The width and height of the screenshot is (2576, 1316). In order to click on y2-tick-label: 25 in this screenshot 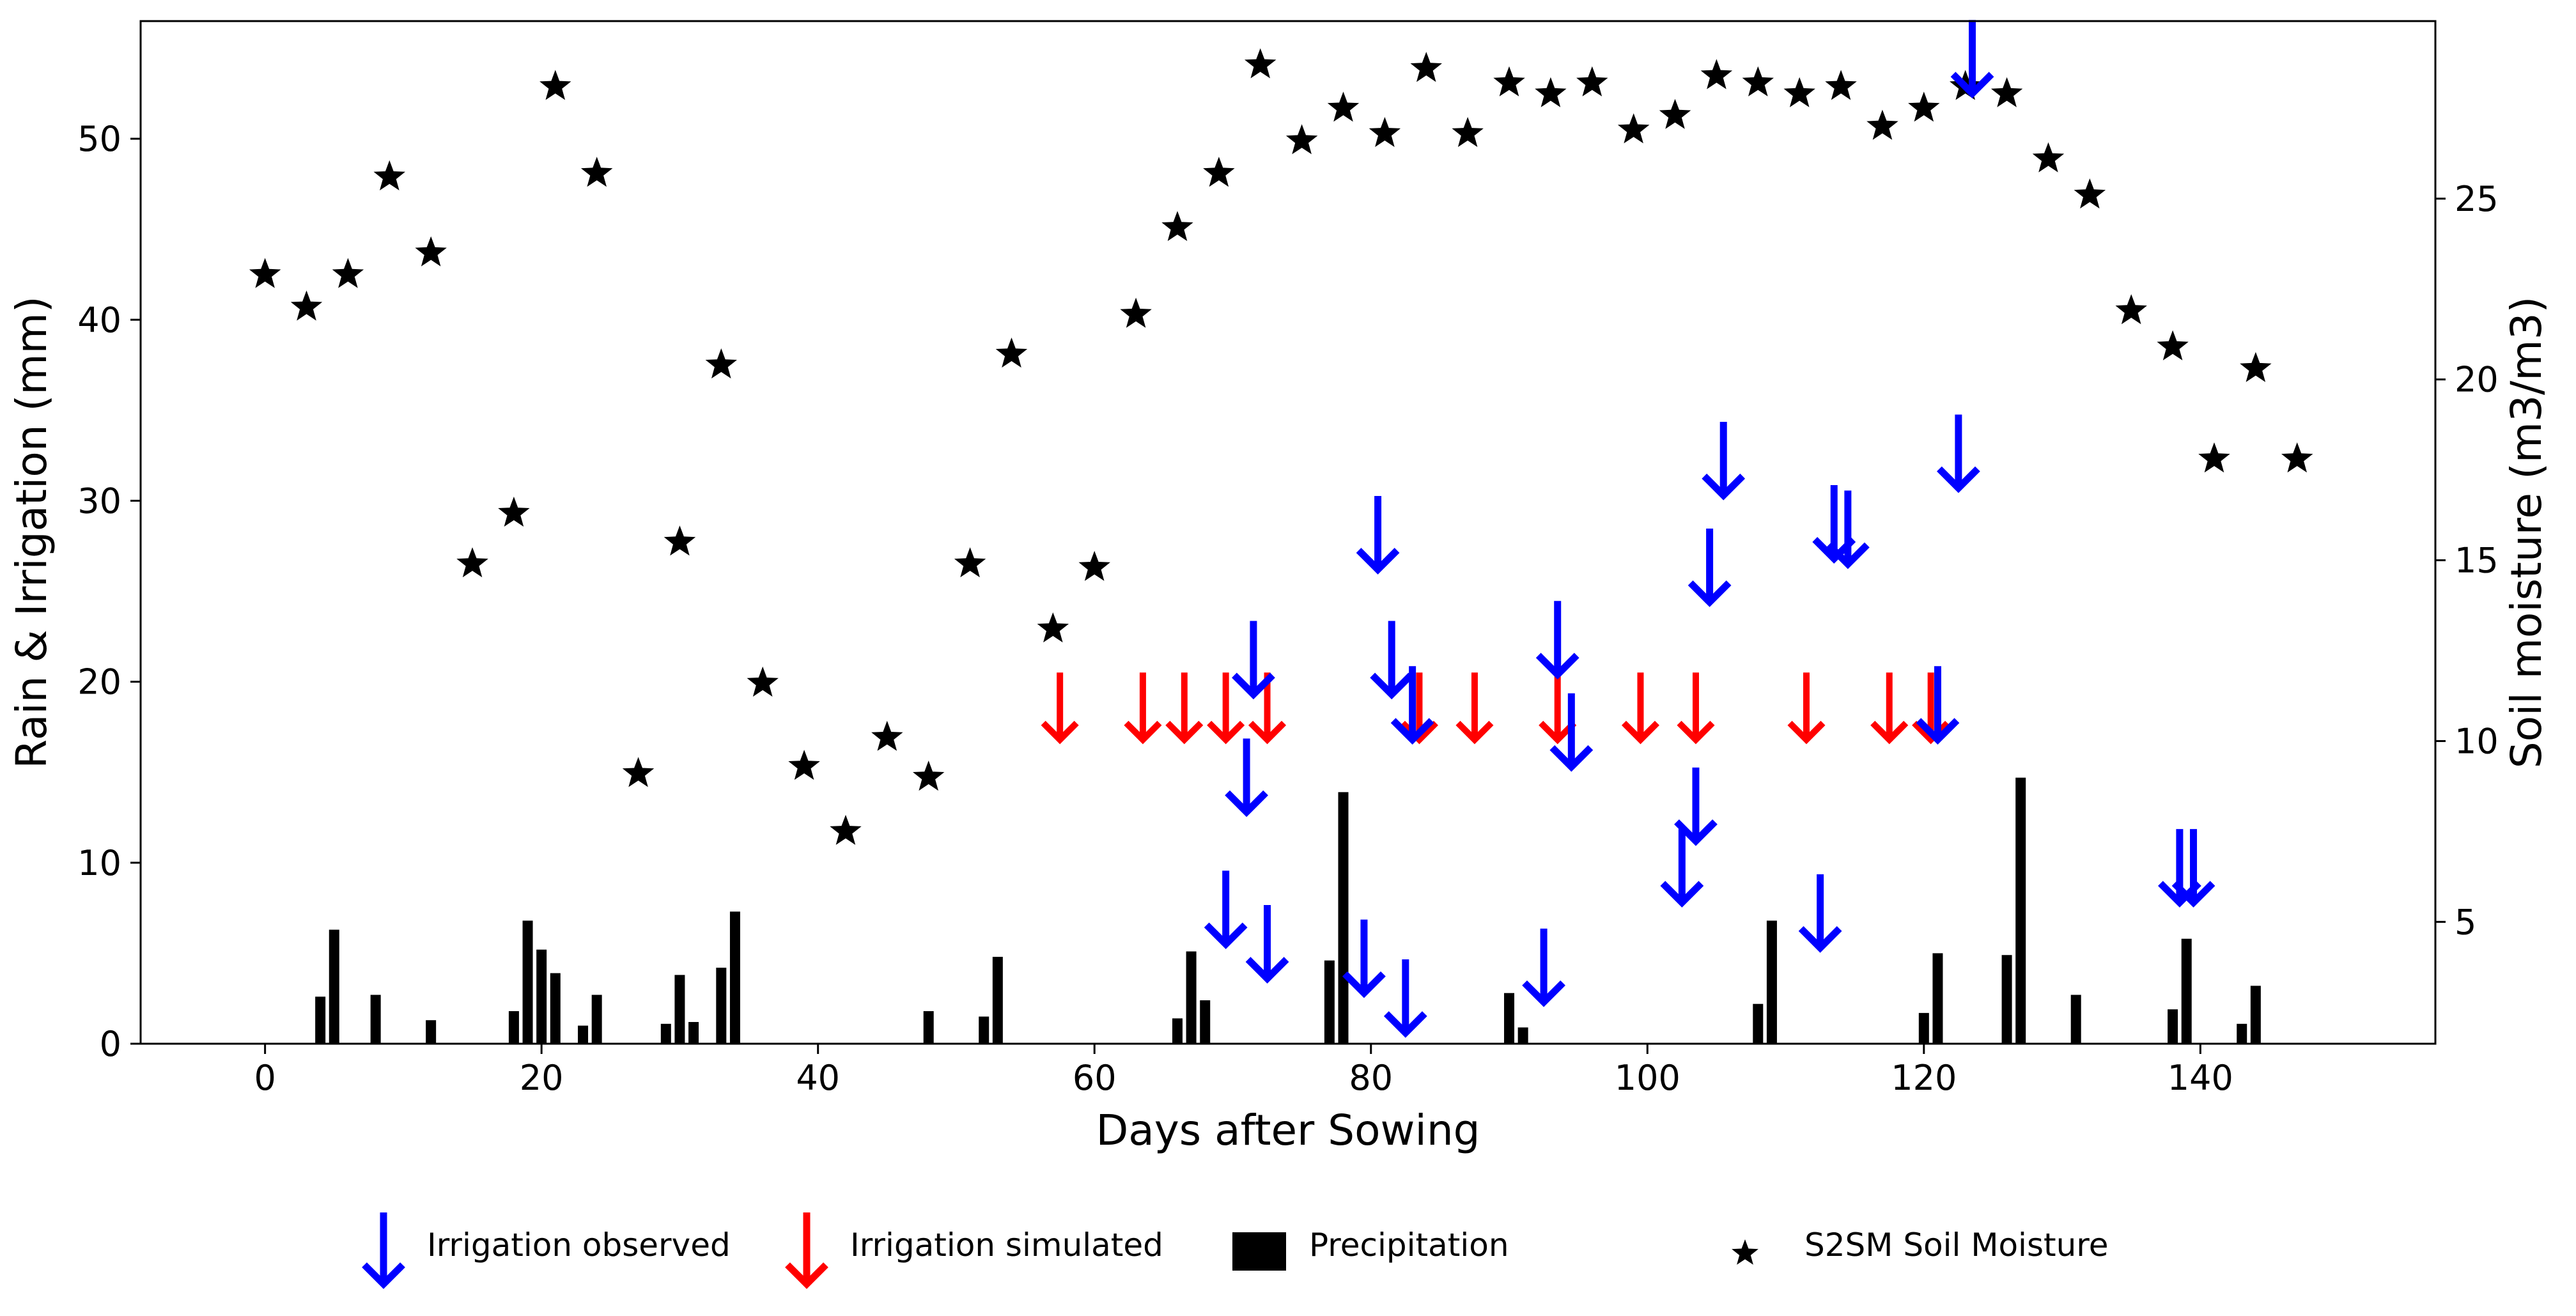, I will do `click(2477, 199)`.